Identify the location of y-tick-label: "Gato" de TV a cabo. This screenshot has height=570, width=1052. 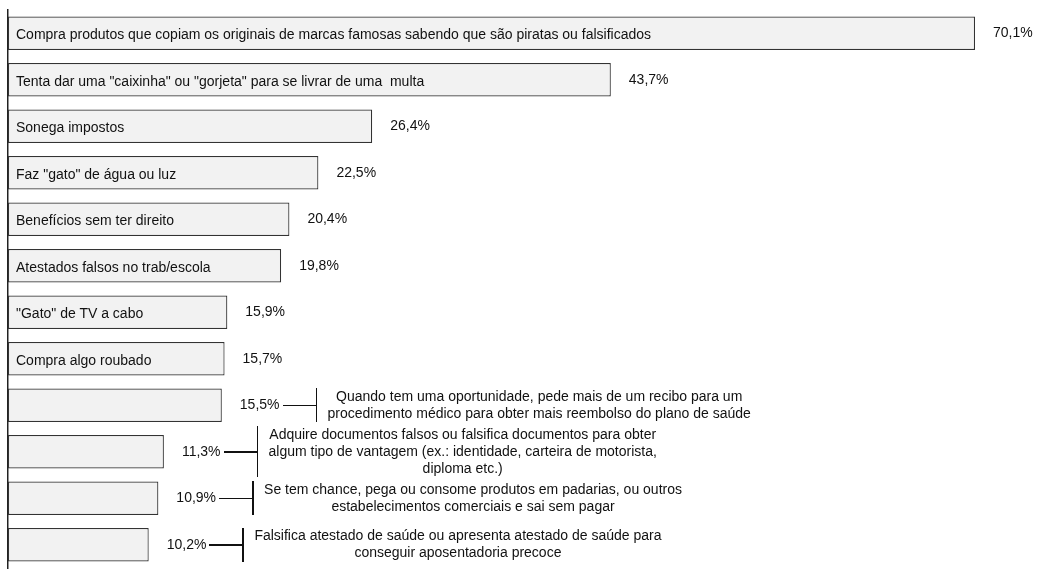
(80, 313).